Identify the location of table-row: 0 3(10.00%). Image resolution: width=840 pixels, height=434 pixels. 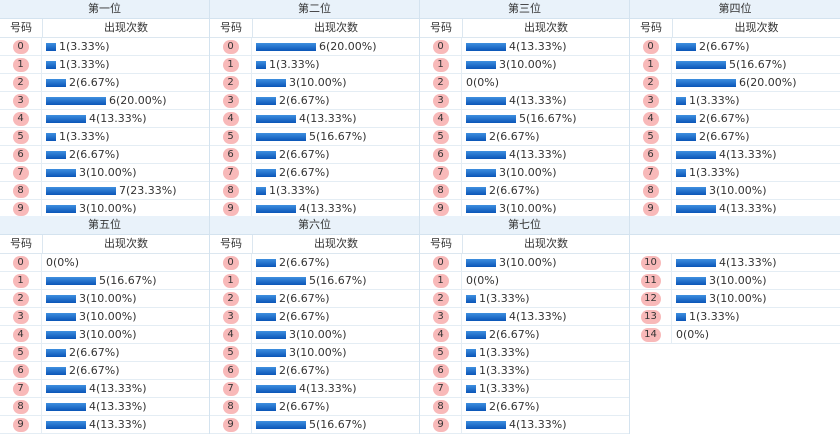
(524, 263).